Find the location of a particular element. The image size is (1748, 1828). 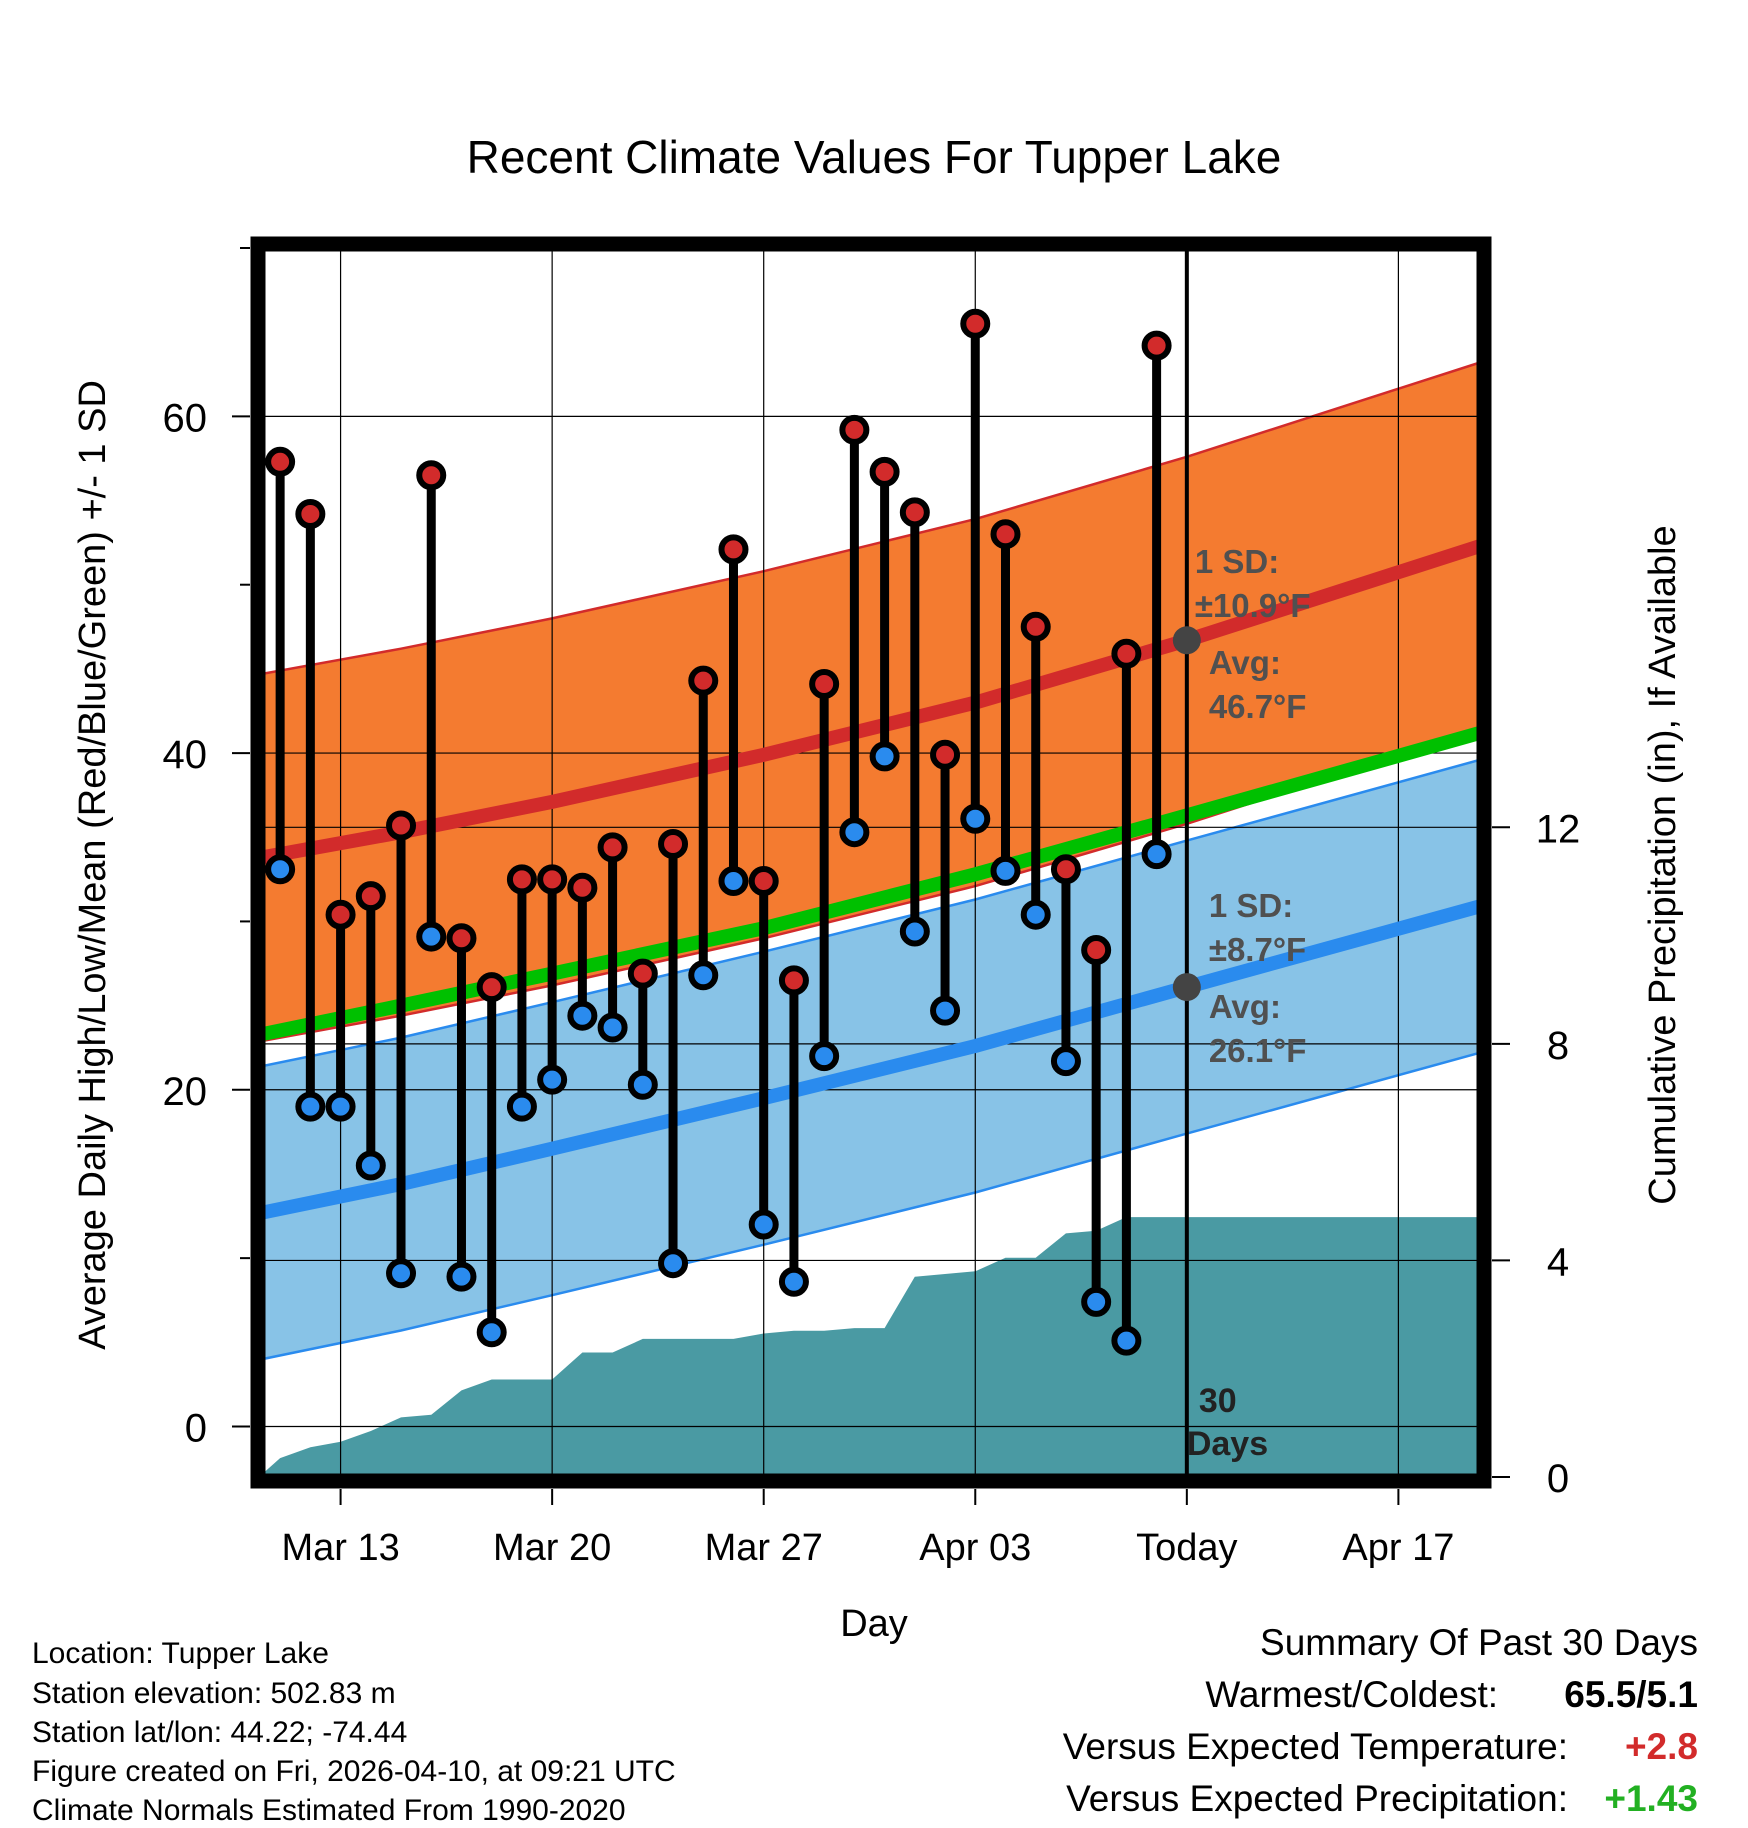

y2-tick-label-3: 12 is located at coordinates (1558, 829).